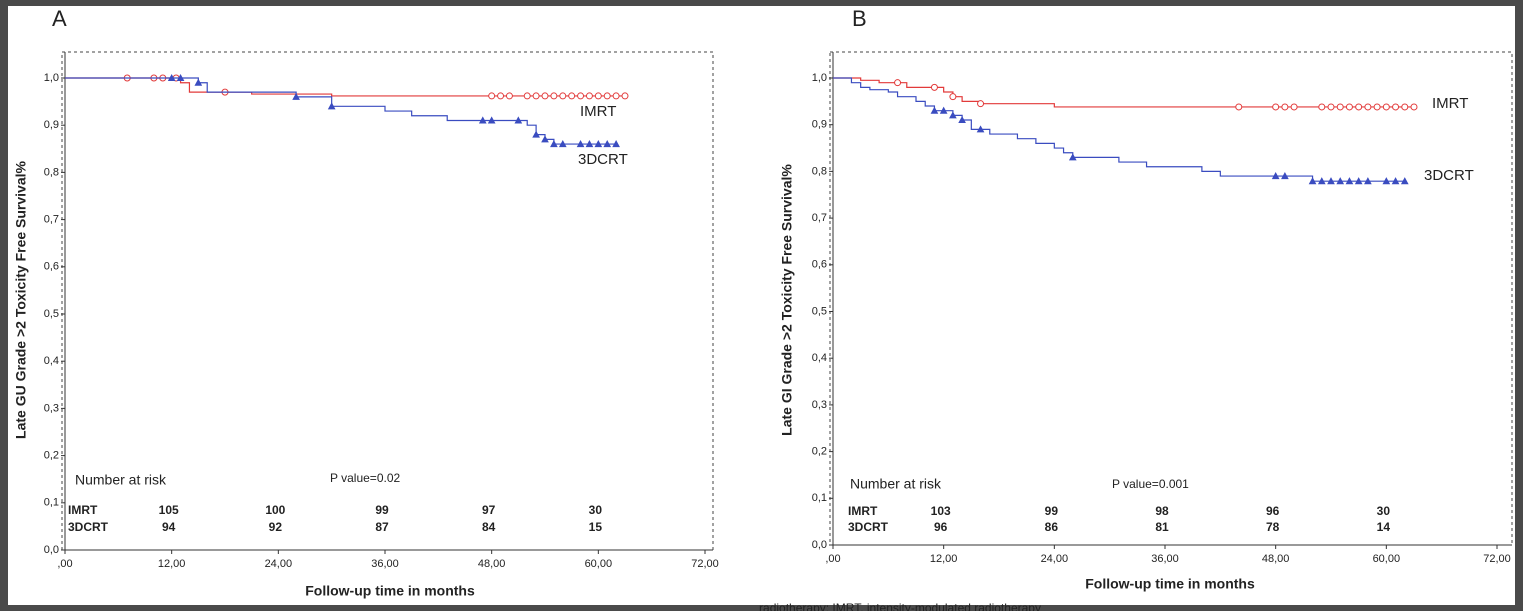 This screenshot has width=1523, height=611. What do you see at coordinates (819, 452) in the screenshot?
I see `y-tick-label: 0,2` at bounding box center [819, 452].